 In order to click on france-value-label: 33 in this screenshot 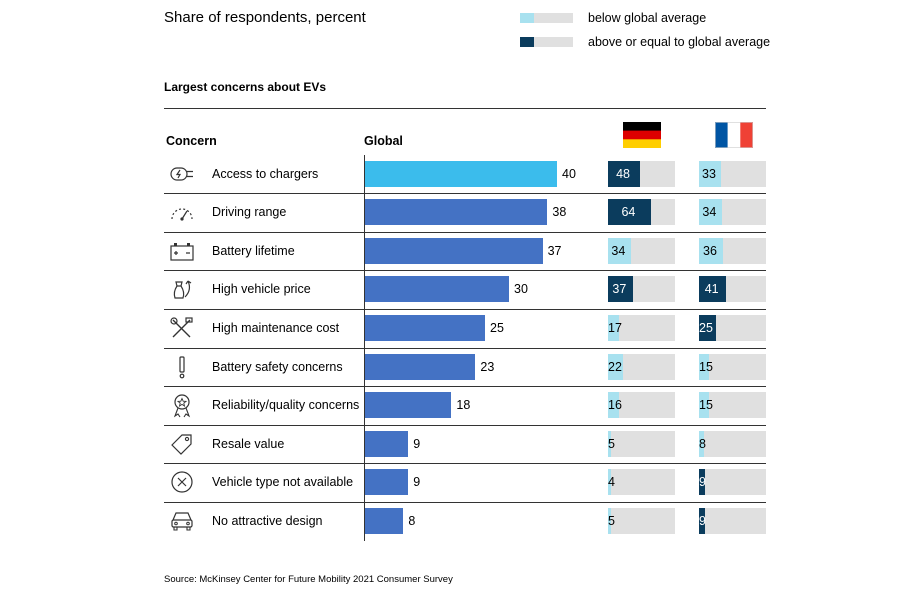, I will do `click(709, 173)`.